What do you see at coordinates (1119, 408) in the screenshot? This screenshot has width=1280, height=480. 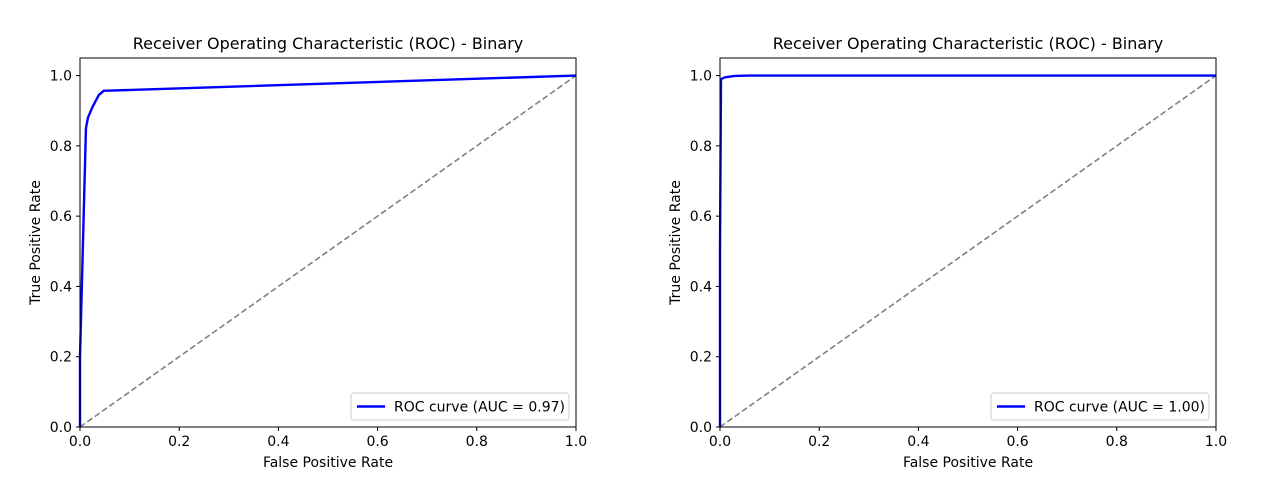 I see `legend-label: ROC curve (AUC = 1.00)` at bounding box center [1119, 408].